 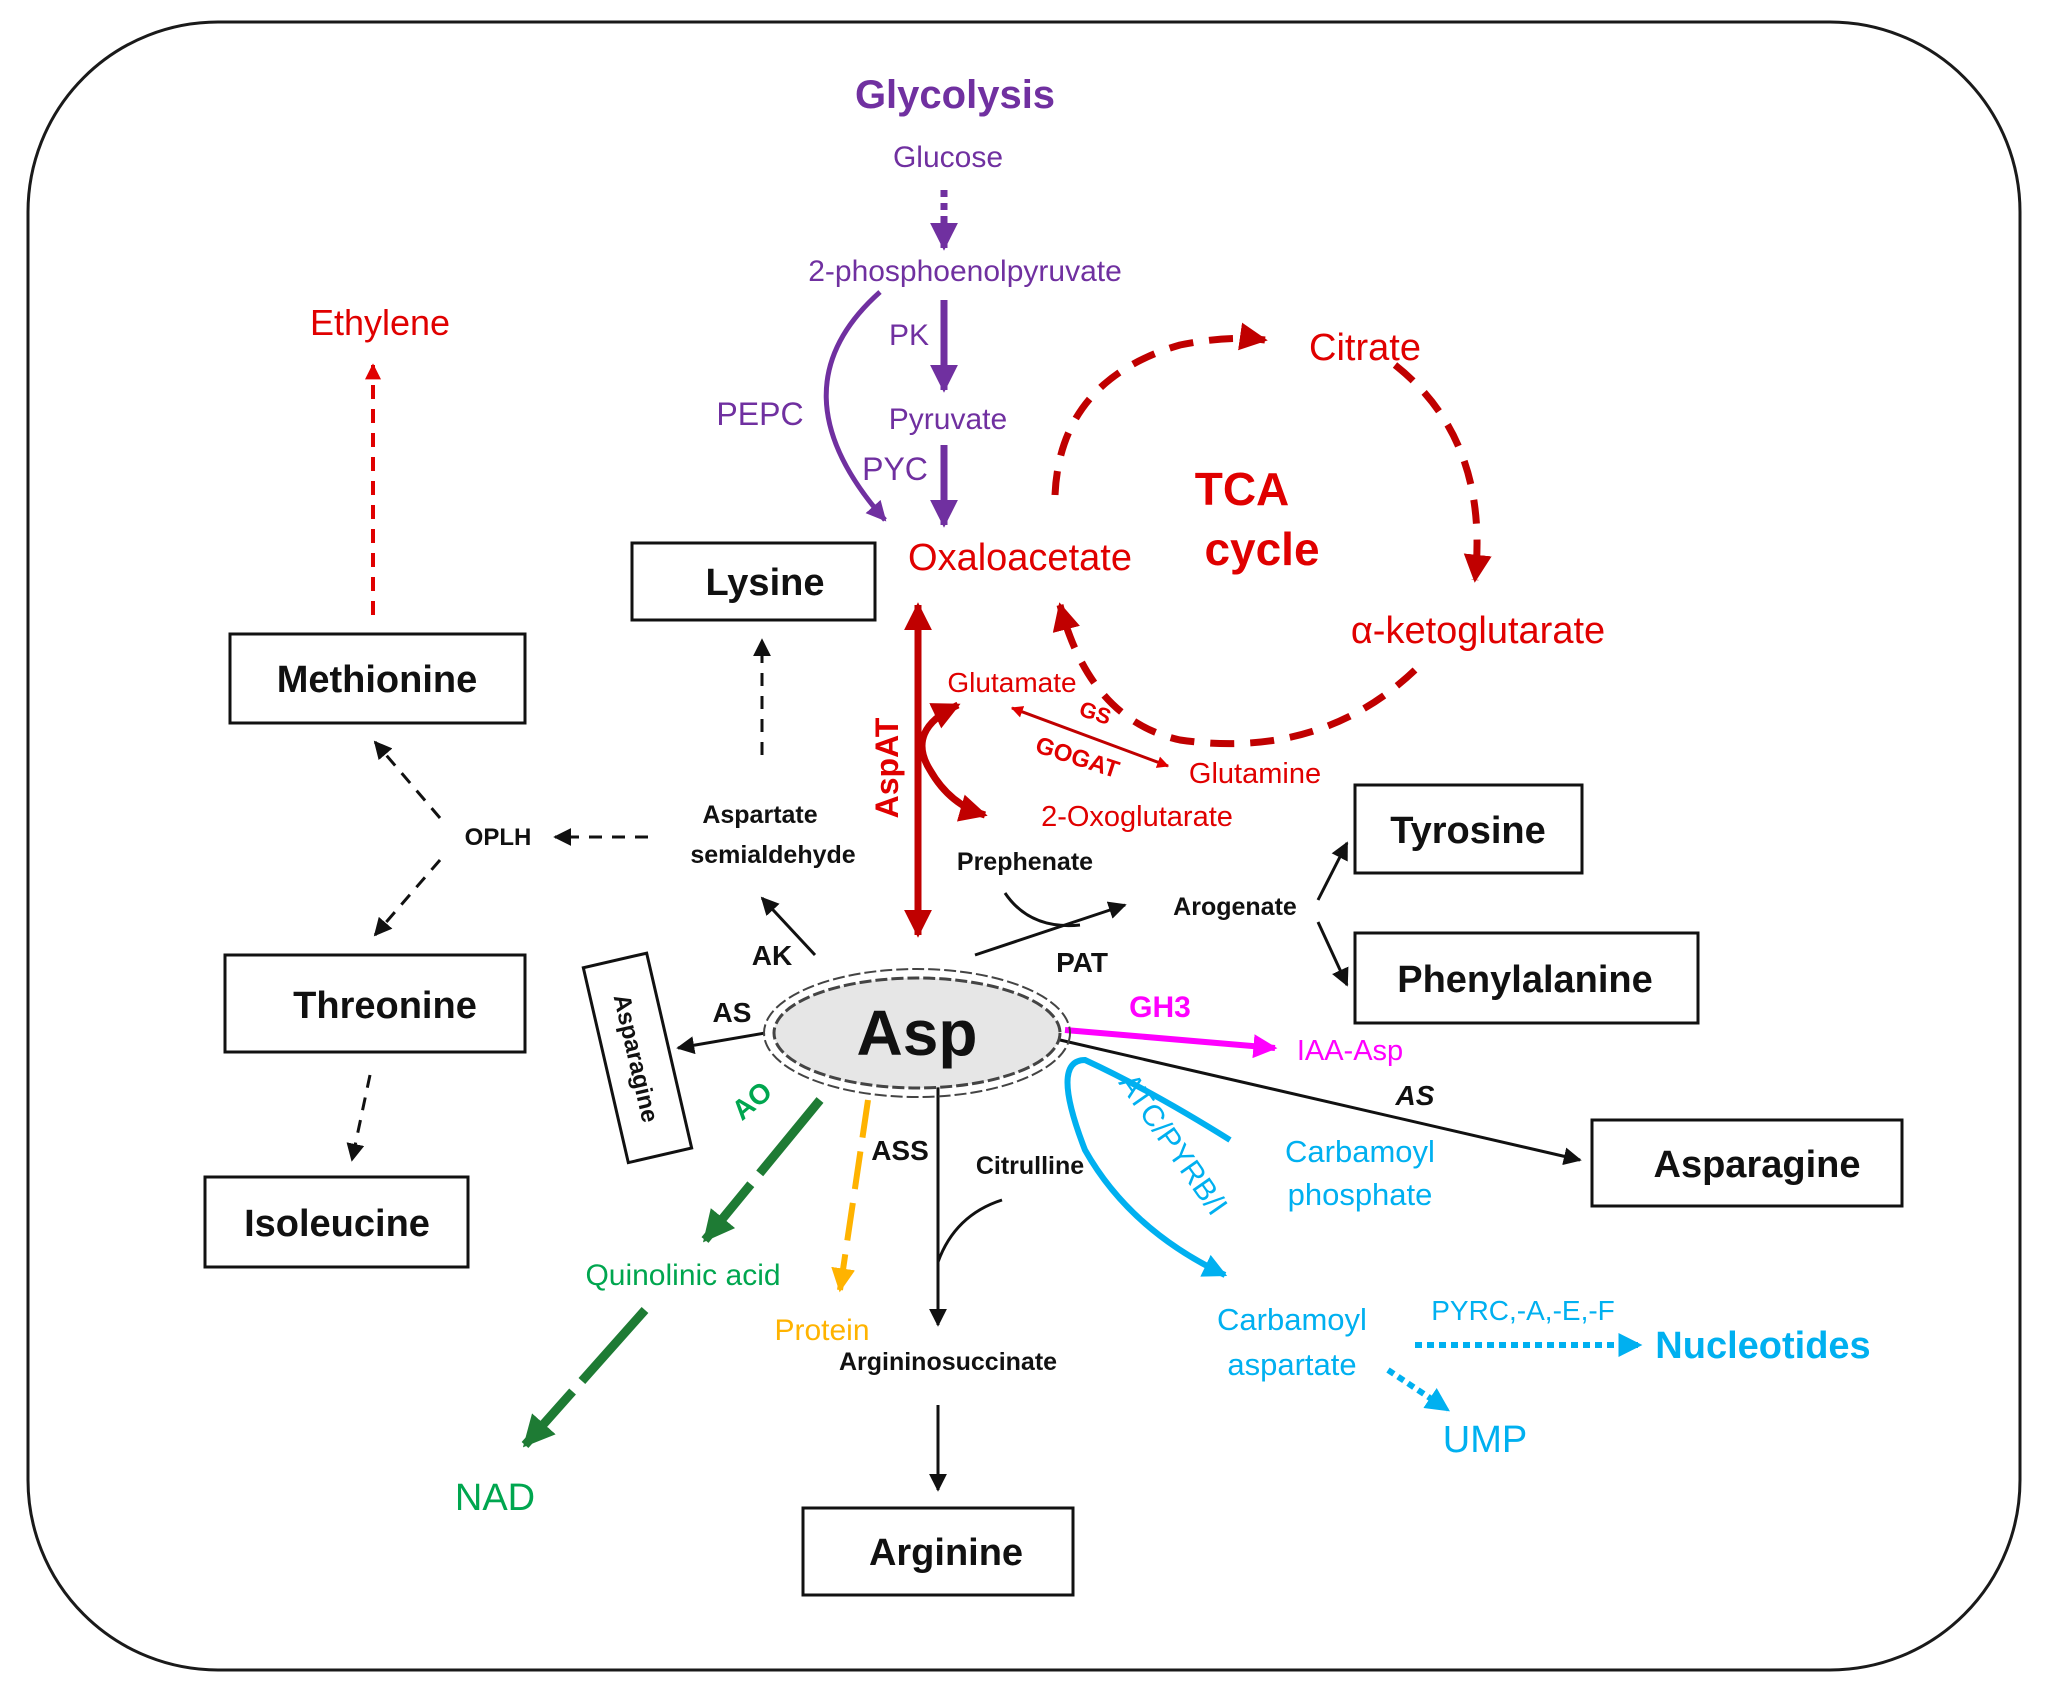 What do you see at coordinates (1415, 1095) in the screenshot?
I see `as-right-label: AS` at bounding box center [1415, 1095].